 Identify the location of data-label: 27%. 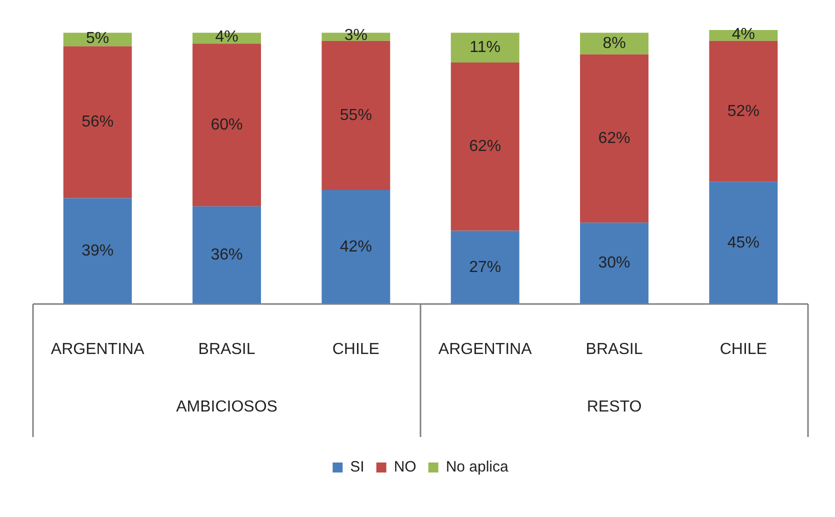
(485, 267).